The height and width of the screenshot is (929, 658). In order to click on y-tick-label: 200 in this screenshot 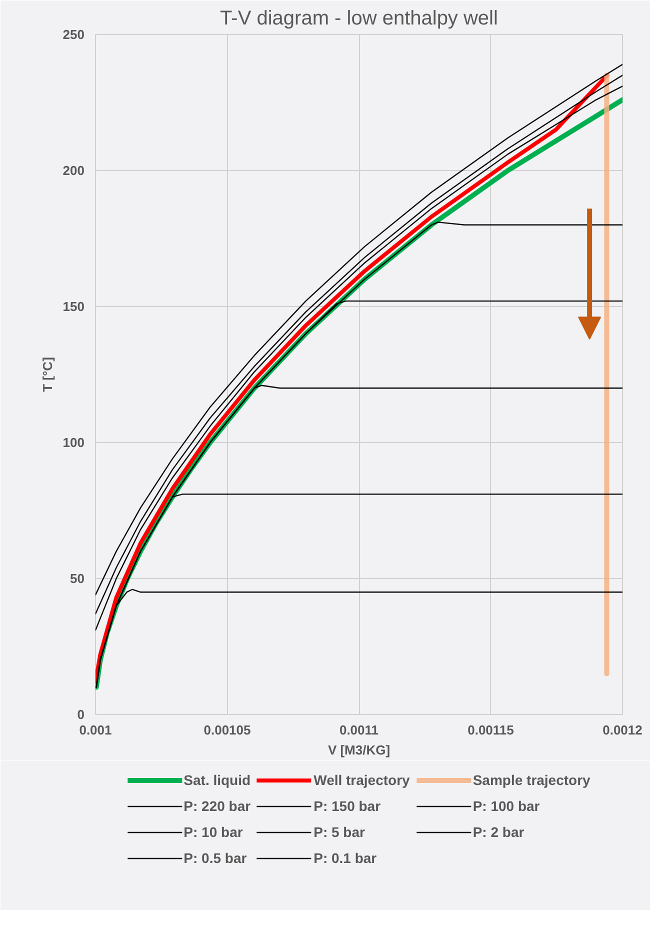, I will do `click(73, 170)`.